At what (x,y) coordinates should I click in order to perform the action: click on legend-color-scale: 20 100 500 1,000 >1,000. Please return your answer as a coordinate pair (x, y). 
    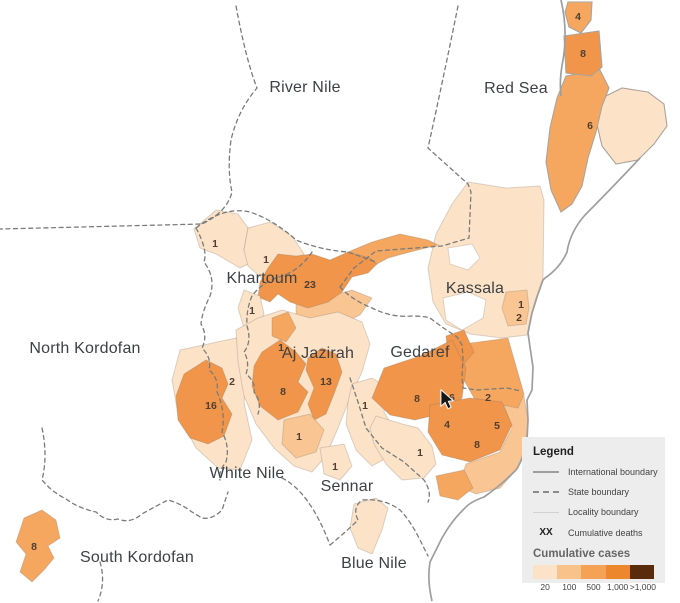
    Looking at the image, I should click on (594, 578).